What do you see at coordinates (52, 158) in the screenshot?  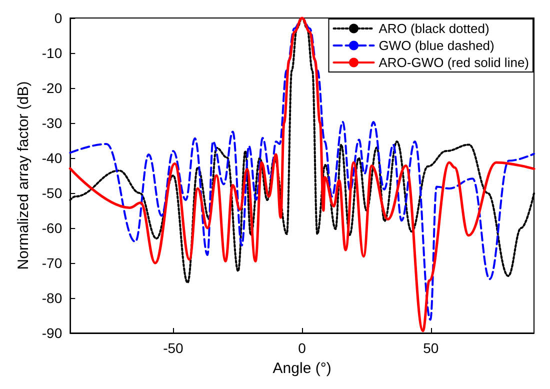 I see `y-tick-label: -40` at bounding box center [52, 158].